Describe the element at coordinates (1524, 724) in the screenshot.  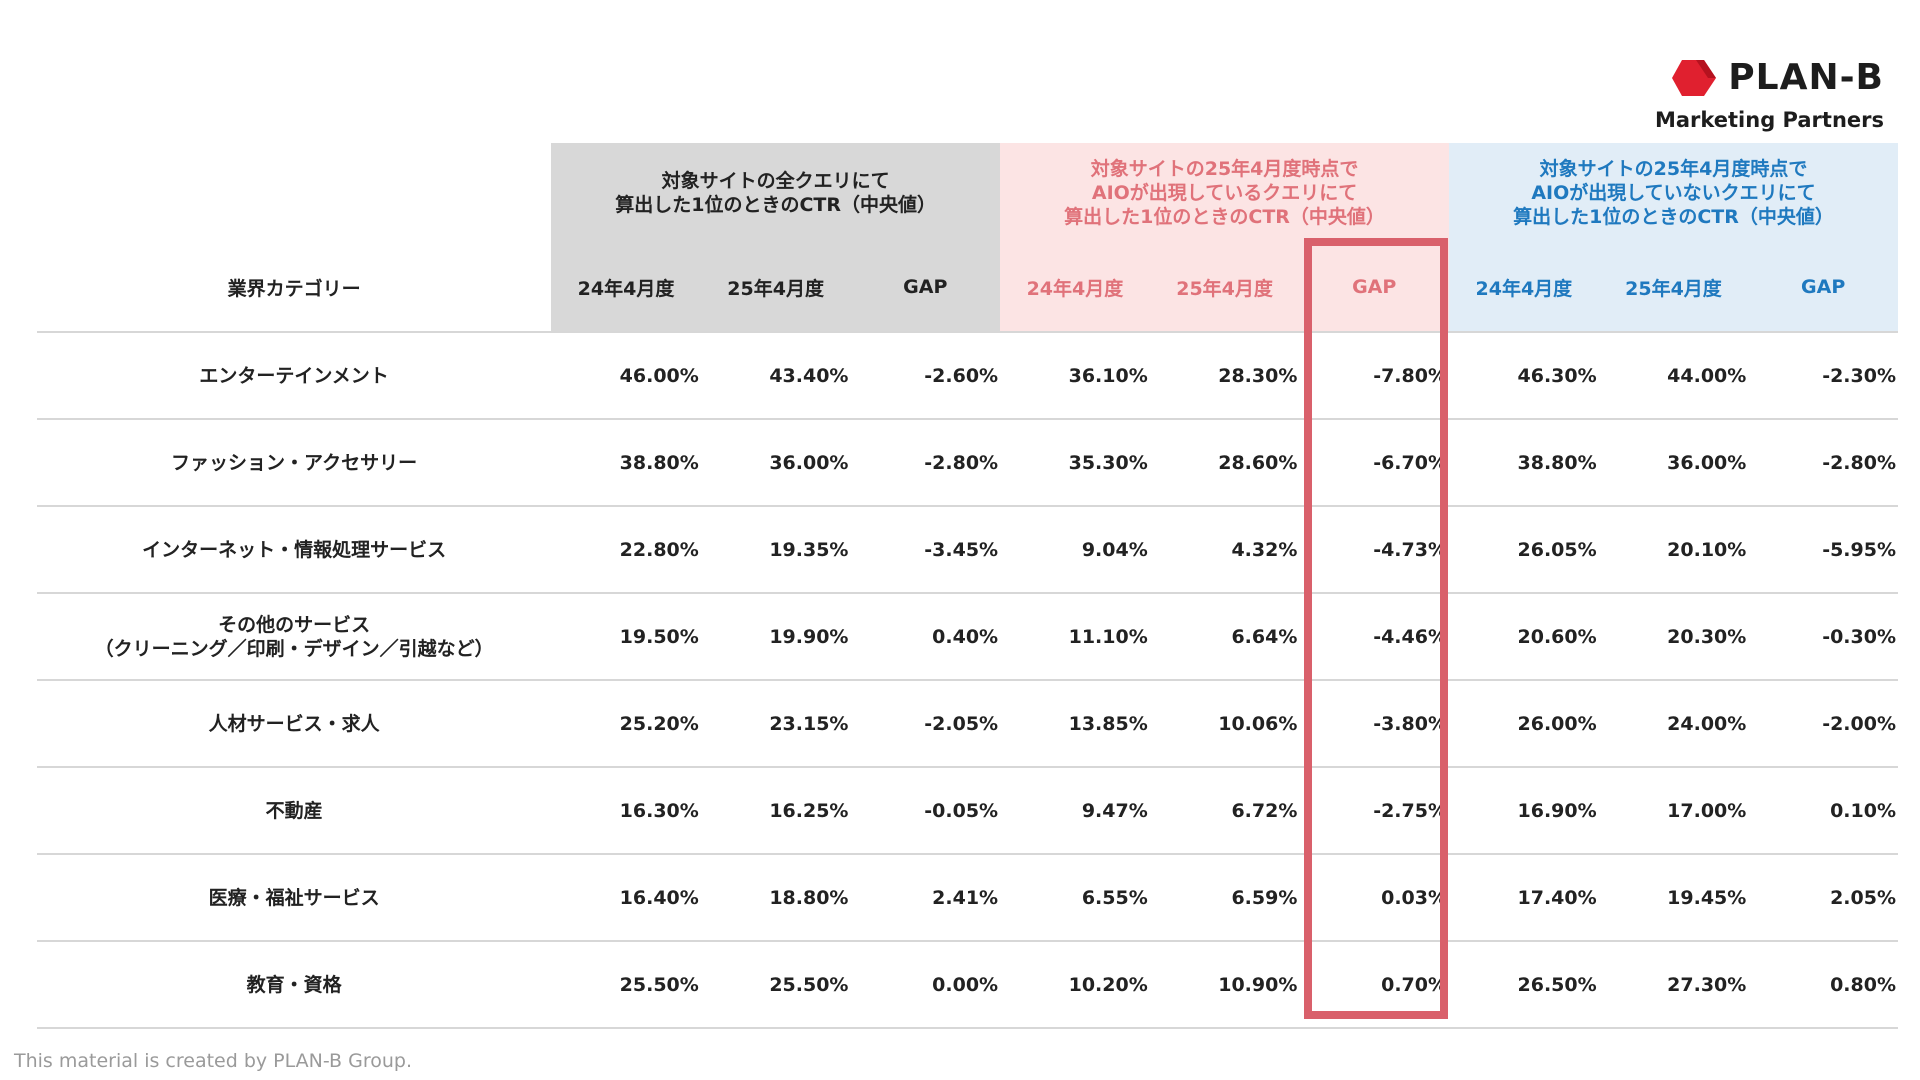
I see `value-cell: 26.00%` at that location.